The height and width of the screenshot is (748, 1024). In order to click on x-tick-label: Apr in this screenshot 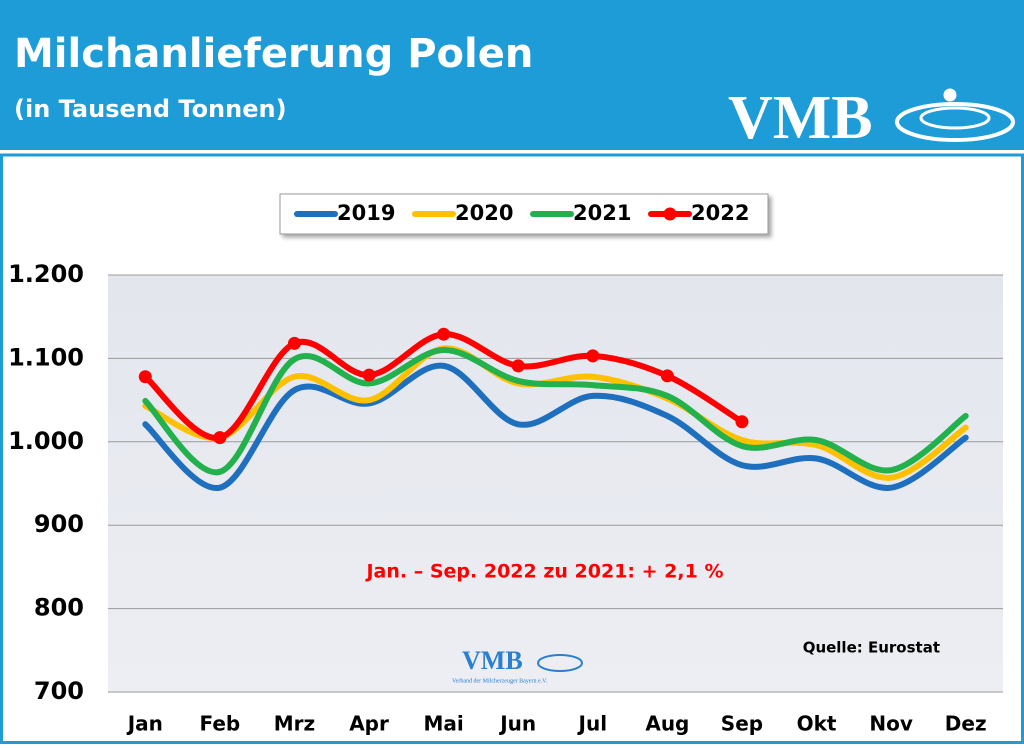, I will do `click(369, 724)`.